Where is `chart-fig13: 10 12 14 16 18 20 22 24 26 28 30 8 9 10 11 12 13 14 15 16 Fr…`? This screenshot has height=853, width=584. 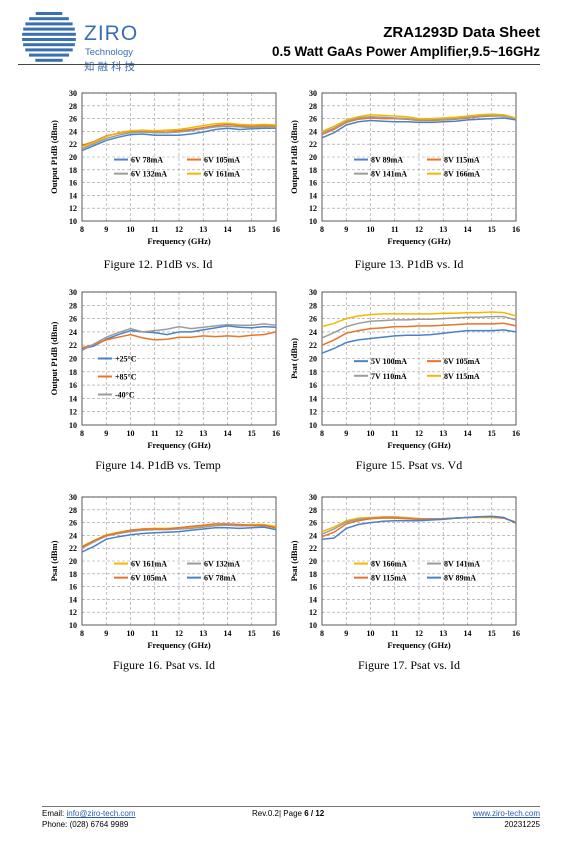
chart-fig13: 10 12 14 16 18 20 22 24 26 28 30 8 9 10 11 12 13 14 15 16 Fr… is located at coordinates (404, 167).